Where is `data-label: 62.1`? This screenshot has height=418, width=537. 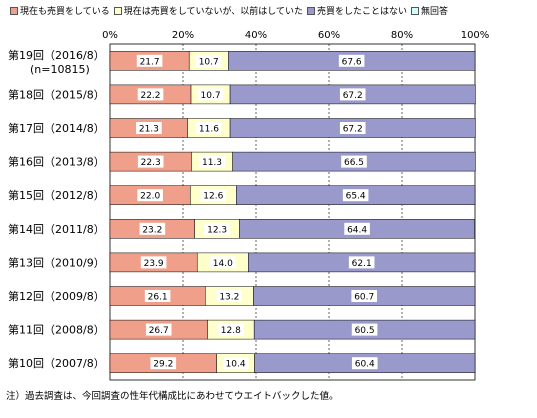 data-label: 62.1 is located at coordinates (362, 264).